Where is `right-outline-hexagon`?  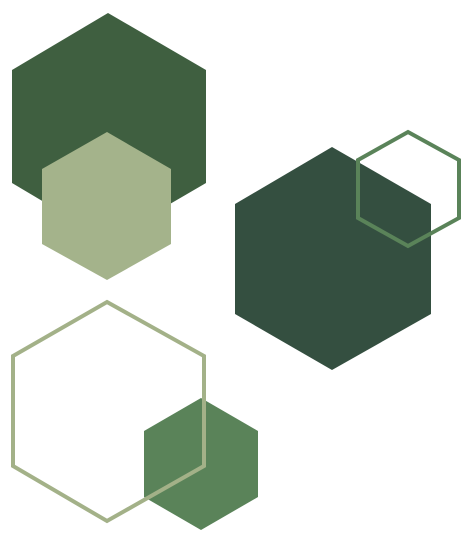 right-outline-hexagon is located at coordinates (408, 189).